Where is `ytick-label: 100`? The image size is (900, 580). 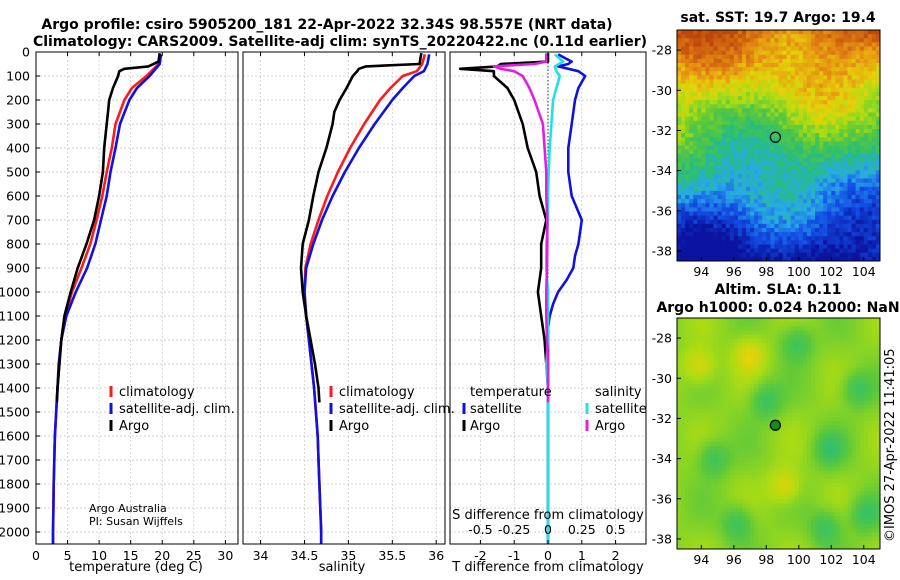
ytick-label: 100 is located at coordinates (18, 76).